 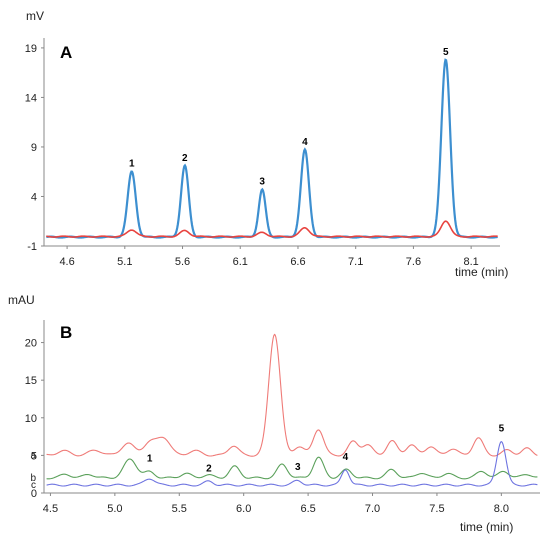 What do you see at coordinates (269, 257) in the screenshot?
I see `panel-a-x-ticks: 4.6 5.1 5.6 6.1 6.6 7.1 7.6 8.1` at bounding box center [269, 257].